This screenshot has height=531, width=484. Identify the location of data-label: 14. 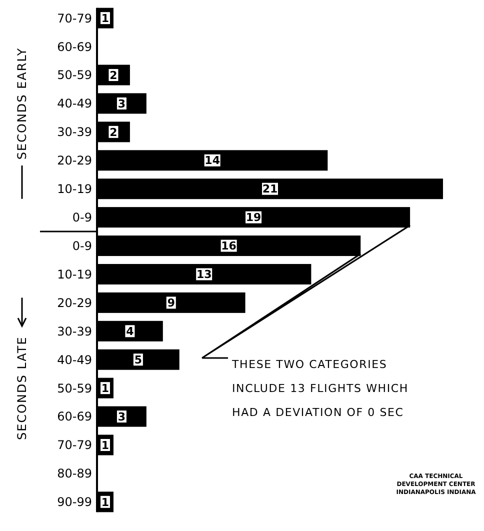
(212, 161).